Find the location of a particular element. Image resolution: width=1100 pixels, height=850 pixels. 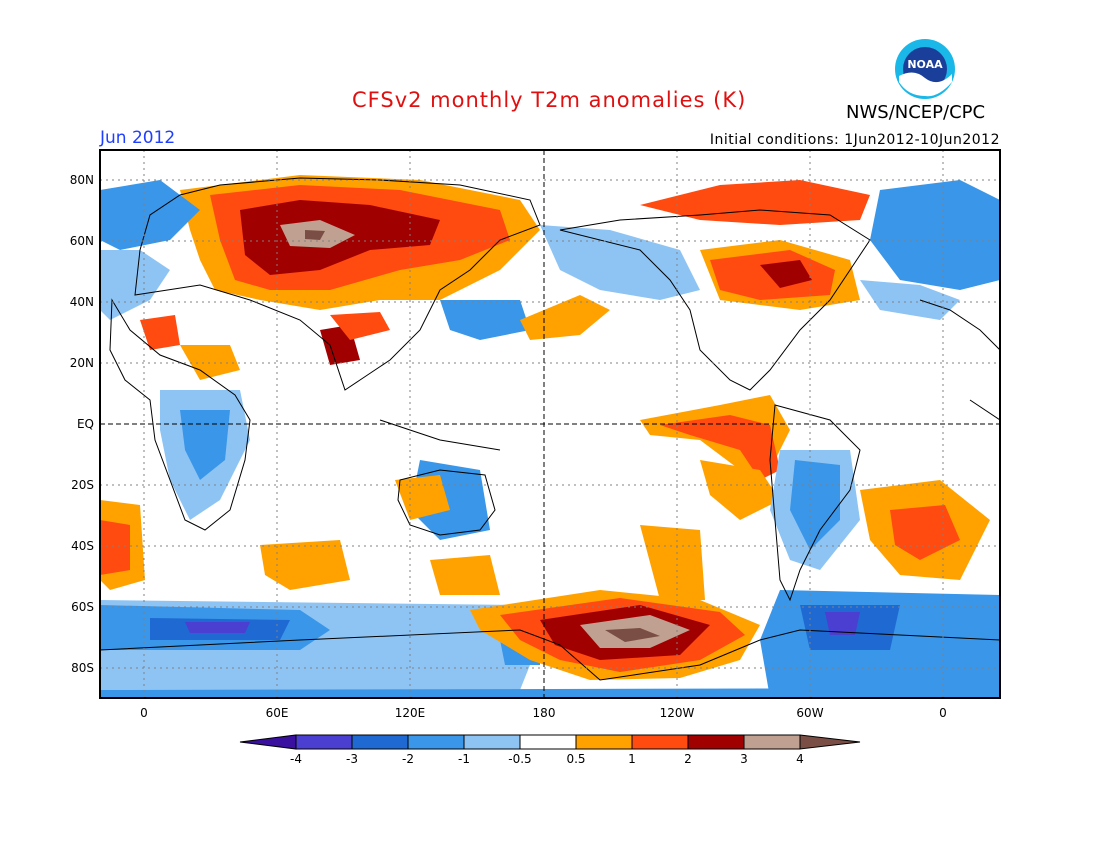

colorbar-label: 2 is located at coordinates (688, 759).